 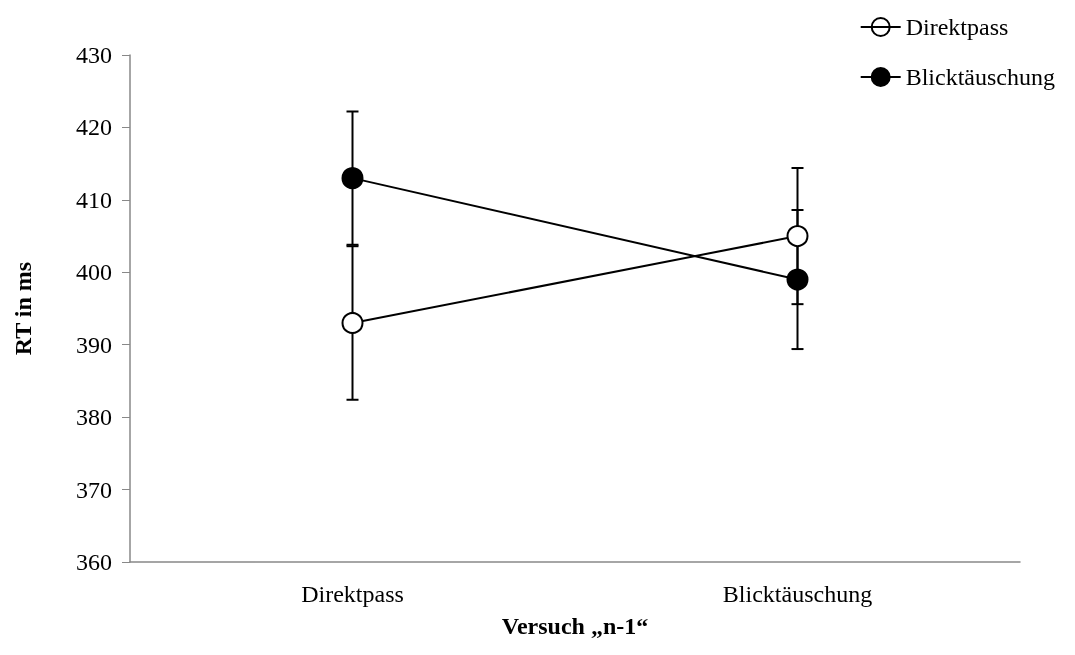 I want to click on legend-label: Direktpass, so click(x=957, y=27).